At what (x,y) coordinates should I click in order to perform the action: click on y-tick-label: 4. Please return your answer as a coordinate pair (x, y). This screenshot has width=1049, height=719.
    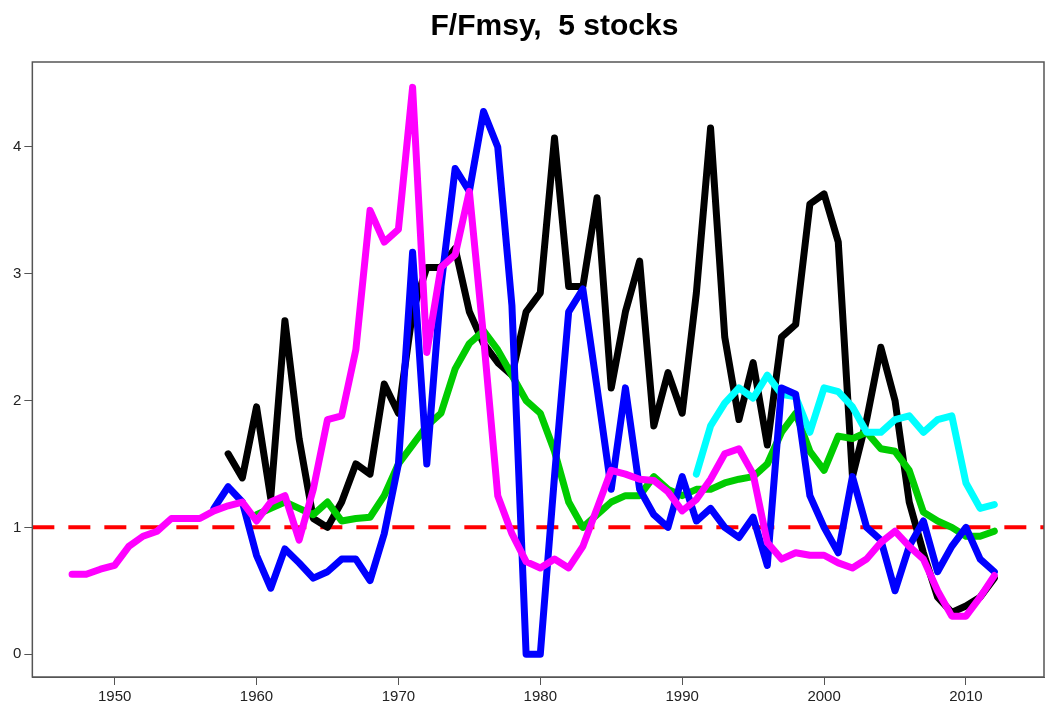
    Looking at the image, I should click on (17, 146).